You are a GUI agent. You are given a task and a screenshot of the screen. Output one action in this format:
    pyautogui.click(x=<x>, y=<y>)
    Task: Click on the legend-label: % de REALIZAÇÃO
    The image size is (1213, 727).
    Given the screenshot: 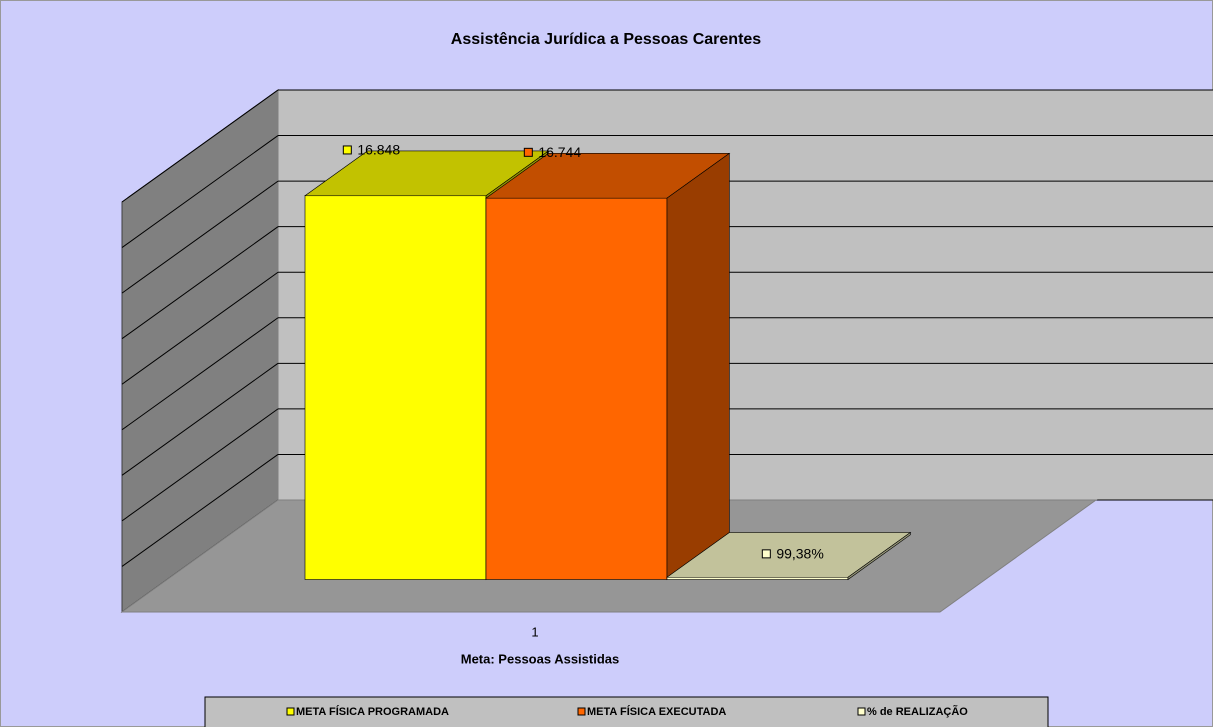 What is the action you would take?
    pyautogui.click(x=917, y=711)
    